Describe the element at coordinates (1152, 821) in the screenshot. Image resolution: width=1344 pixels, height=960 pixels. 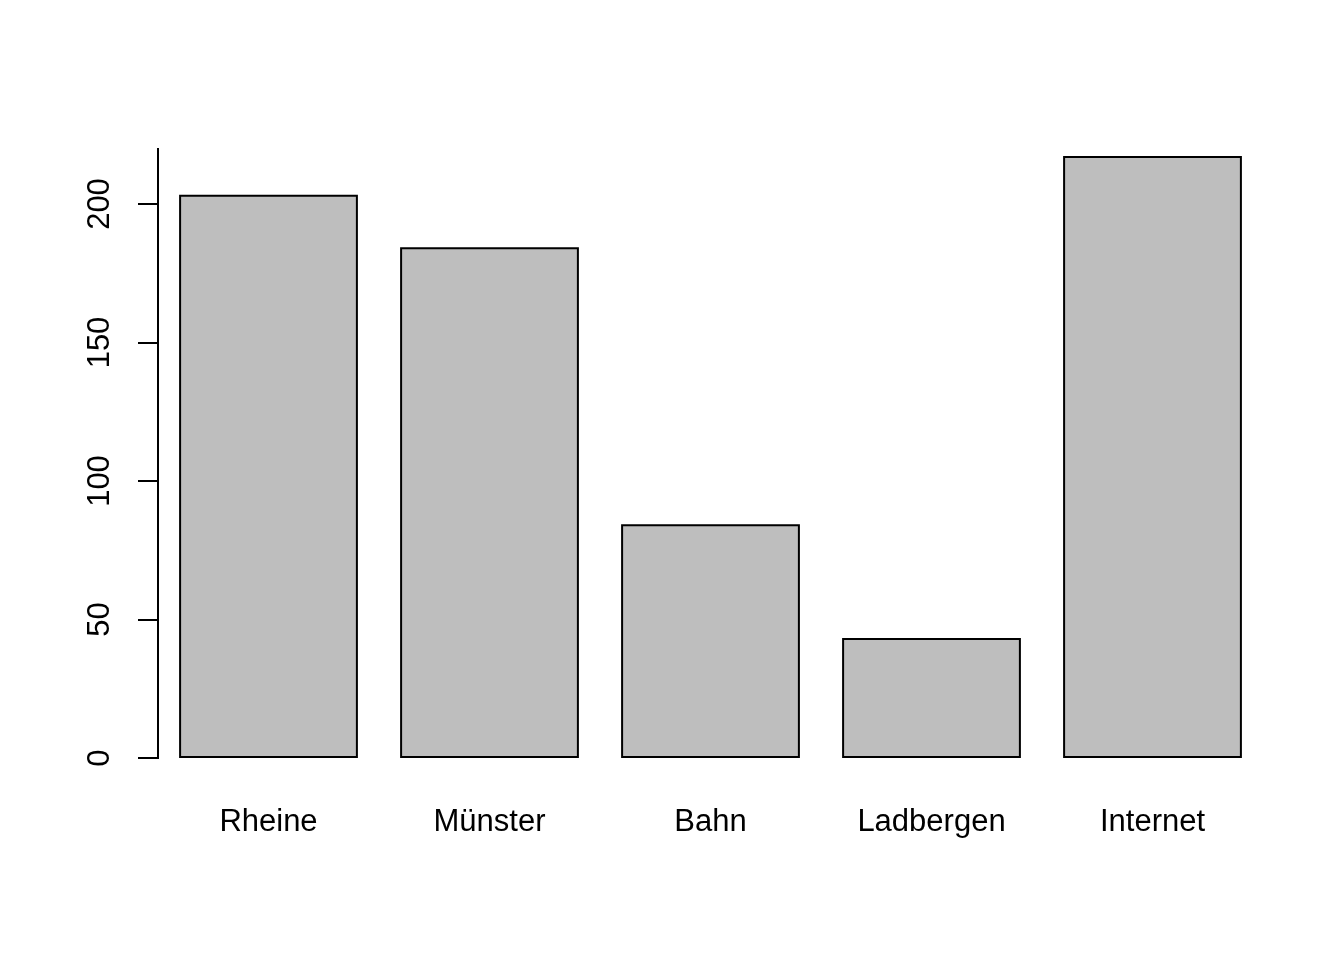
I see `x-tick-label: Internet` at that location.